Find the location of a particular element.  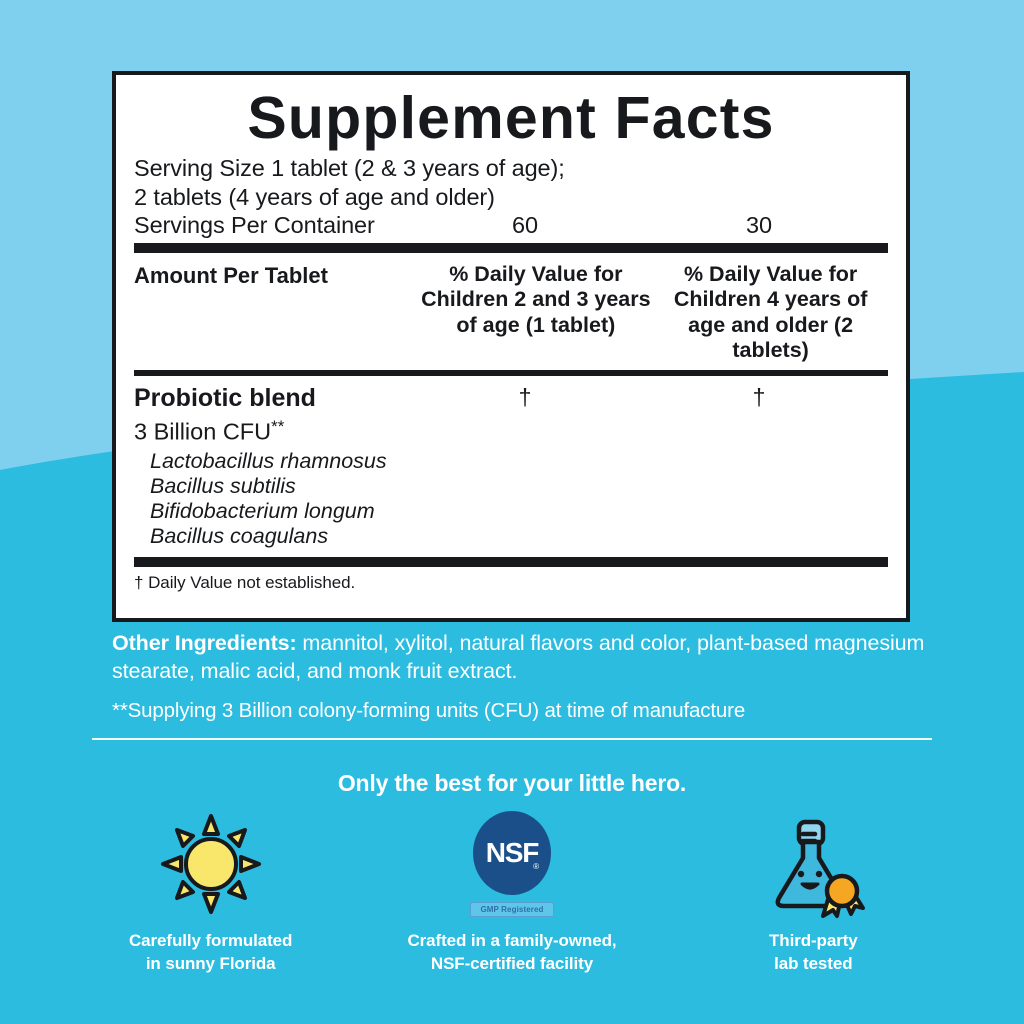

nsf-circle: NSF ® is located at coordinates (511, 853).